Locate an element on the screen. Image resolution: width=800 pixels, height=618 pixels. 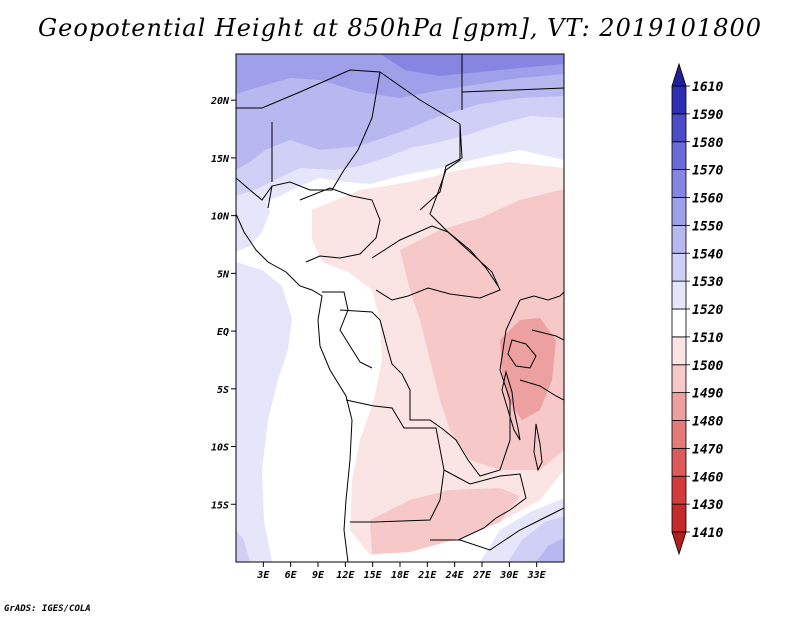
field-1520-west-coast is located at coordinates (253, 221).